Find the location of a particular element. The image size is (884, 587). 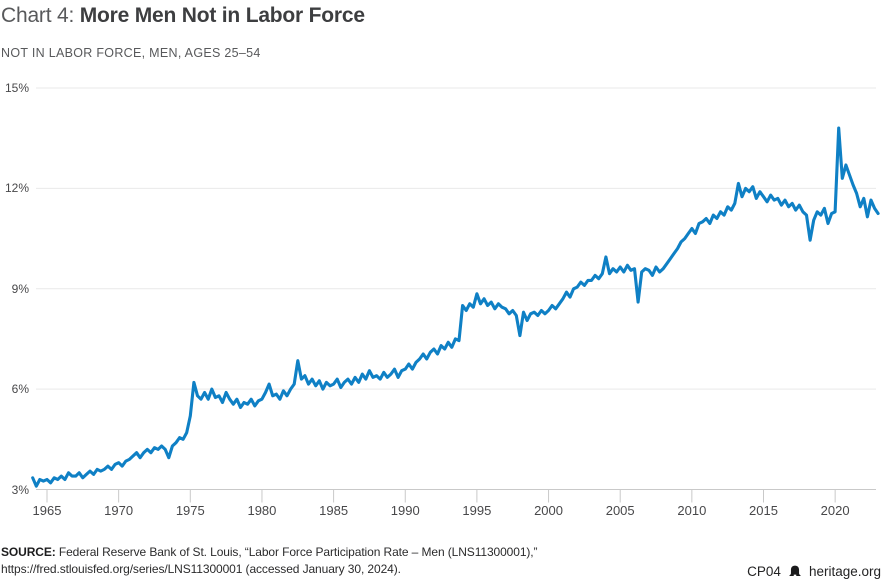

x-axis-label: 2020 is located at coordinates (835, 510).